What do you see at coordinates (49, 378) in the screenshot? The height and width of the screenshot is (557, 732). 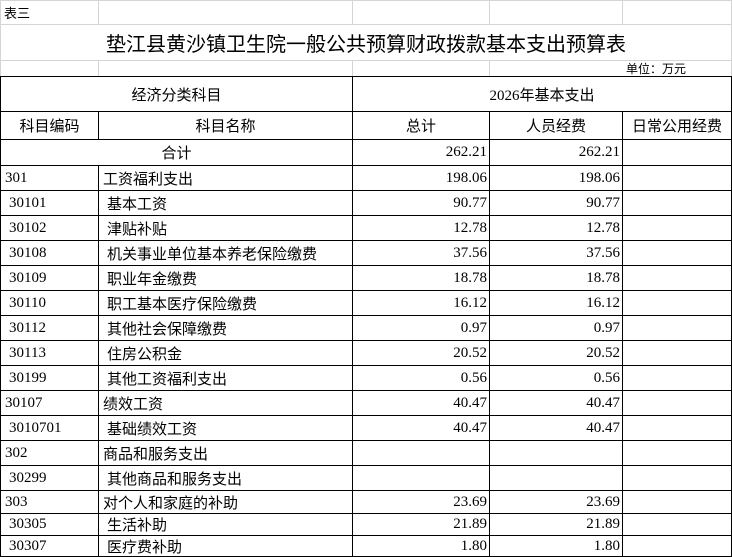 I see `code: 30199` at bounding box center [49, 378].